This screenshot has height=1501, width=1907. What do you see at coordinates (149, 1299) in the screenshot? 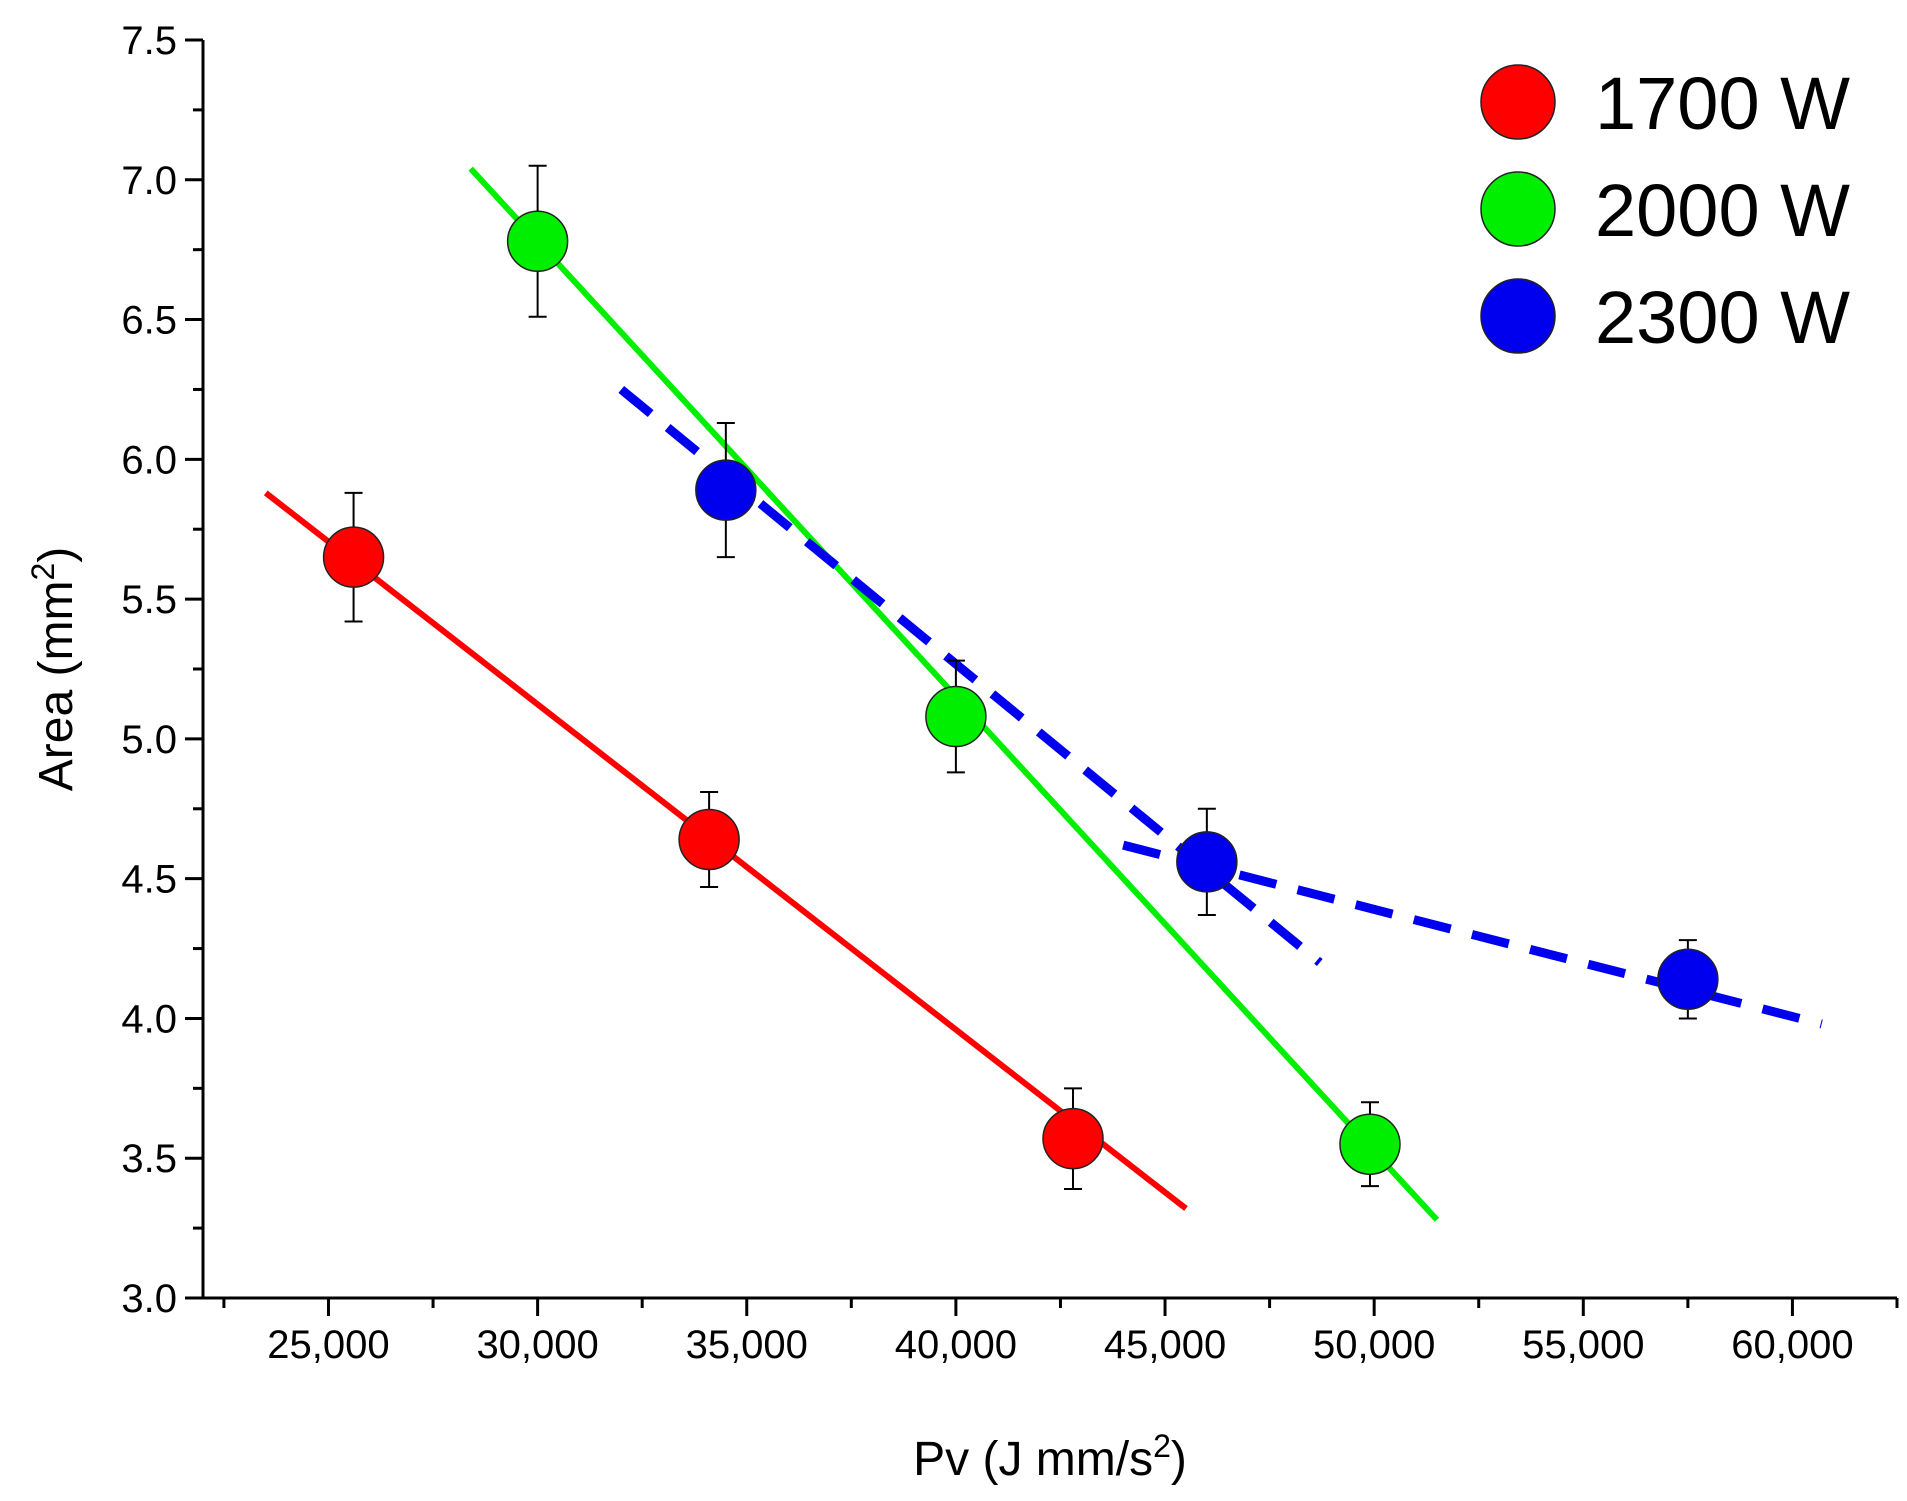
I see `y-tick-label: 3.0` at bounding box center [149, 1299].